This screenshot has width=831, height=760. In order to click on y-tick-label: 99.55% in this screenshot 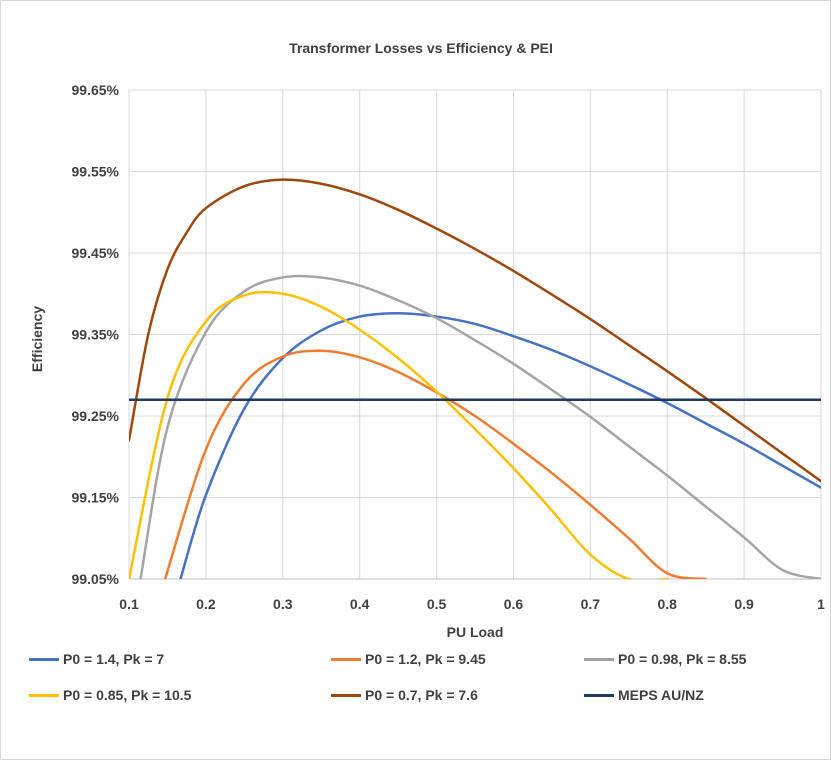, I will do `click(96, 172)`.